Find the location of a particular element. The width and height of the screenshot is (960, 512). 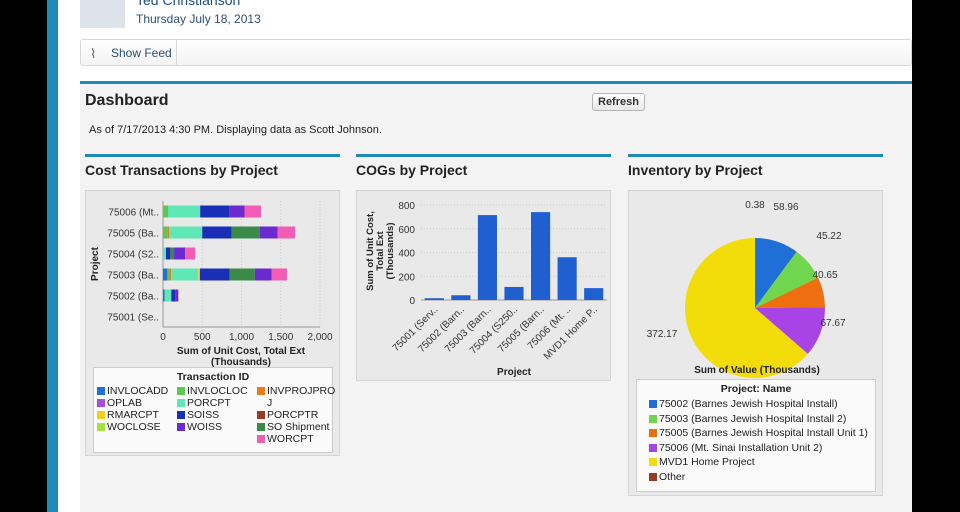

data-label: 40.65 is located at coordinates (824, 275).